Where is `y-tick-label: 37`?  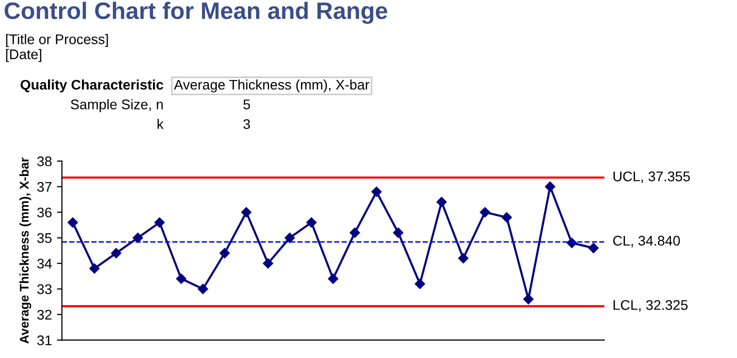 y-tick-label: 37 is located at coordinates (44, 187).